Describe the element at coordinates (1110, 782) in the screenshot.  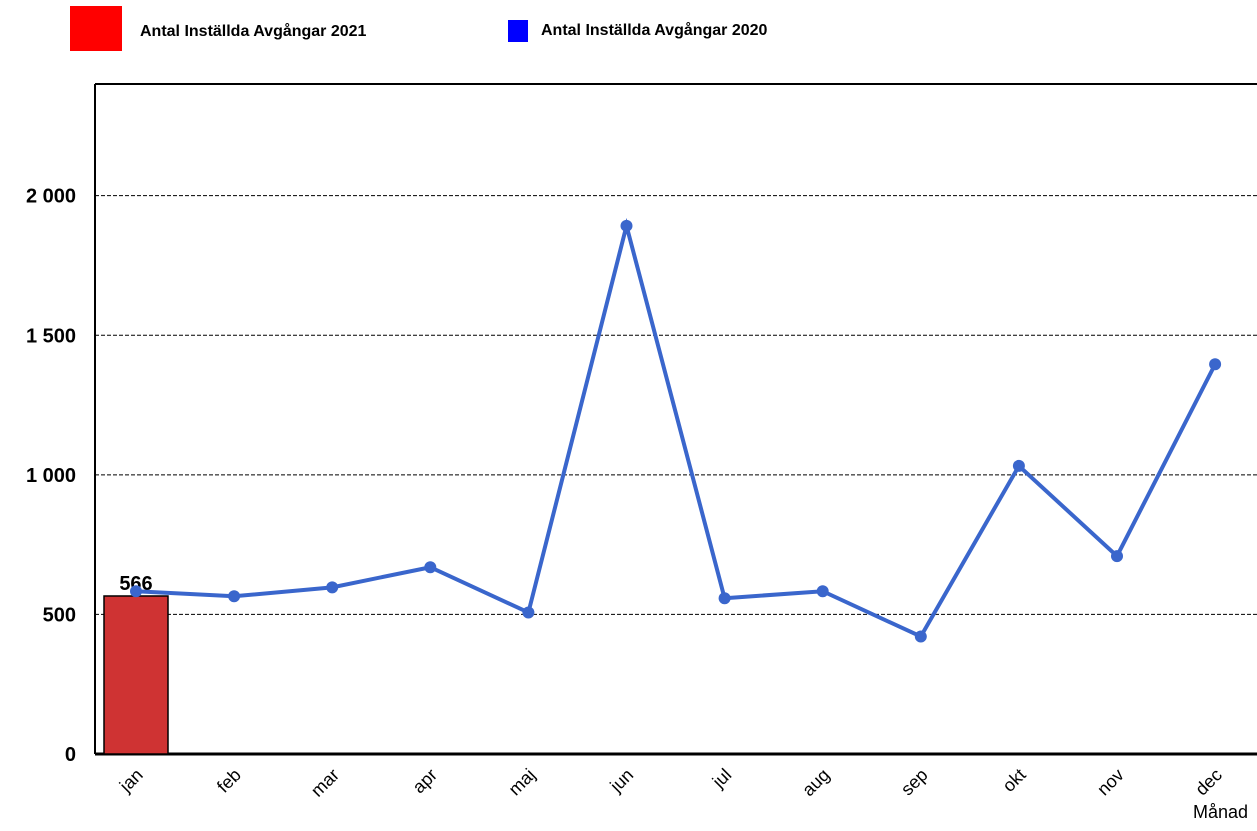
I see `x-tick-label: nov` at that location.